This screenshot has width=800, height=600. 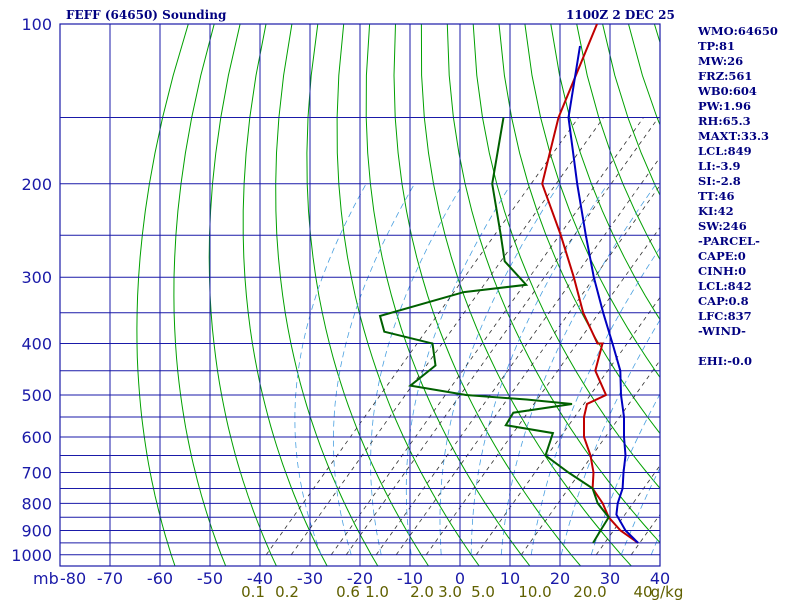 What do you see at coordinates (620, 15) in the screenshot?
I see `observation-time: 1100Z 2 DEC 25` at bounding box center [620, 15].